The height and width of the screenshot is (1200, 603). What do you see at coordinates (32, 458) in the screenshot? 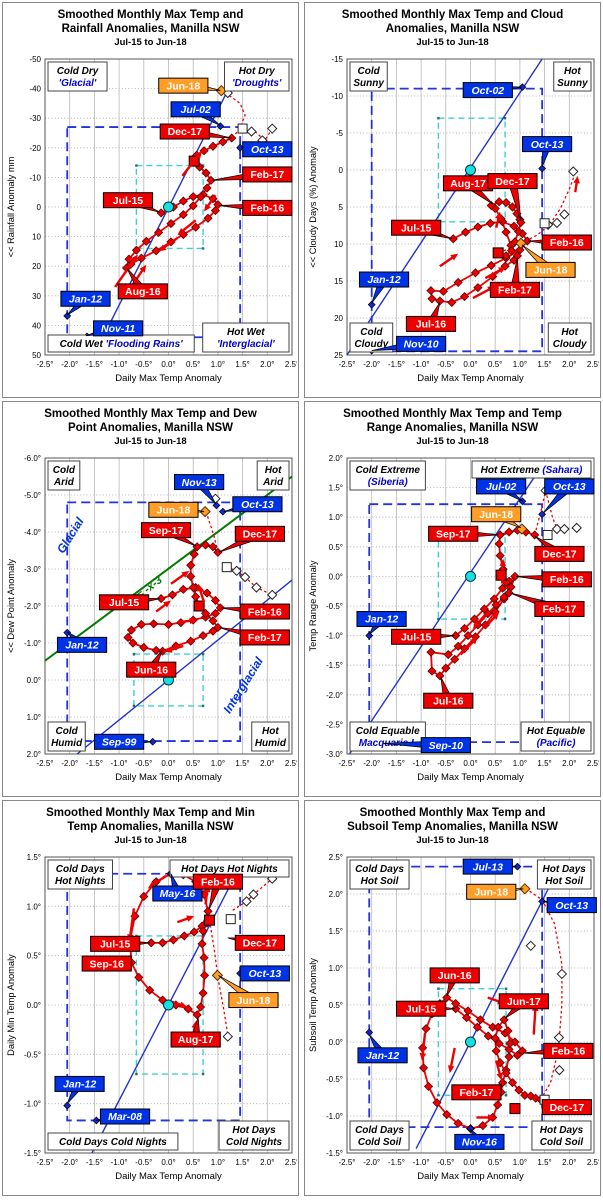
I see `y-tick-label: -6.0°` at bounding box center [32, 458].